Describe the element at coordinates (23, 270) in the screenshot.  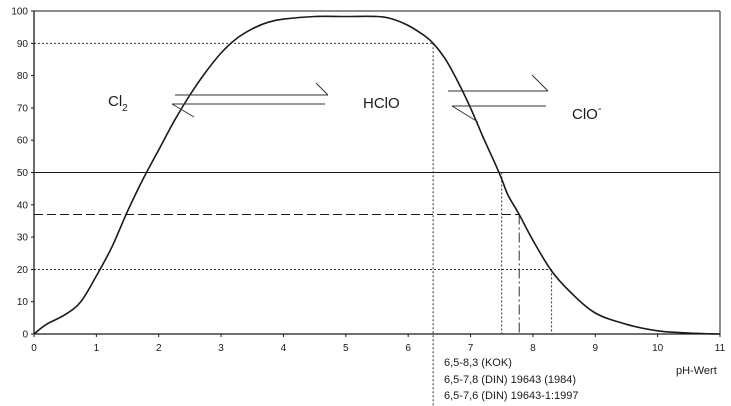
I see `y-tick-label: 20` at that location.